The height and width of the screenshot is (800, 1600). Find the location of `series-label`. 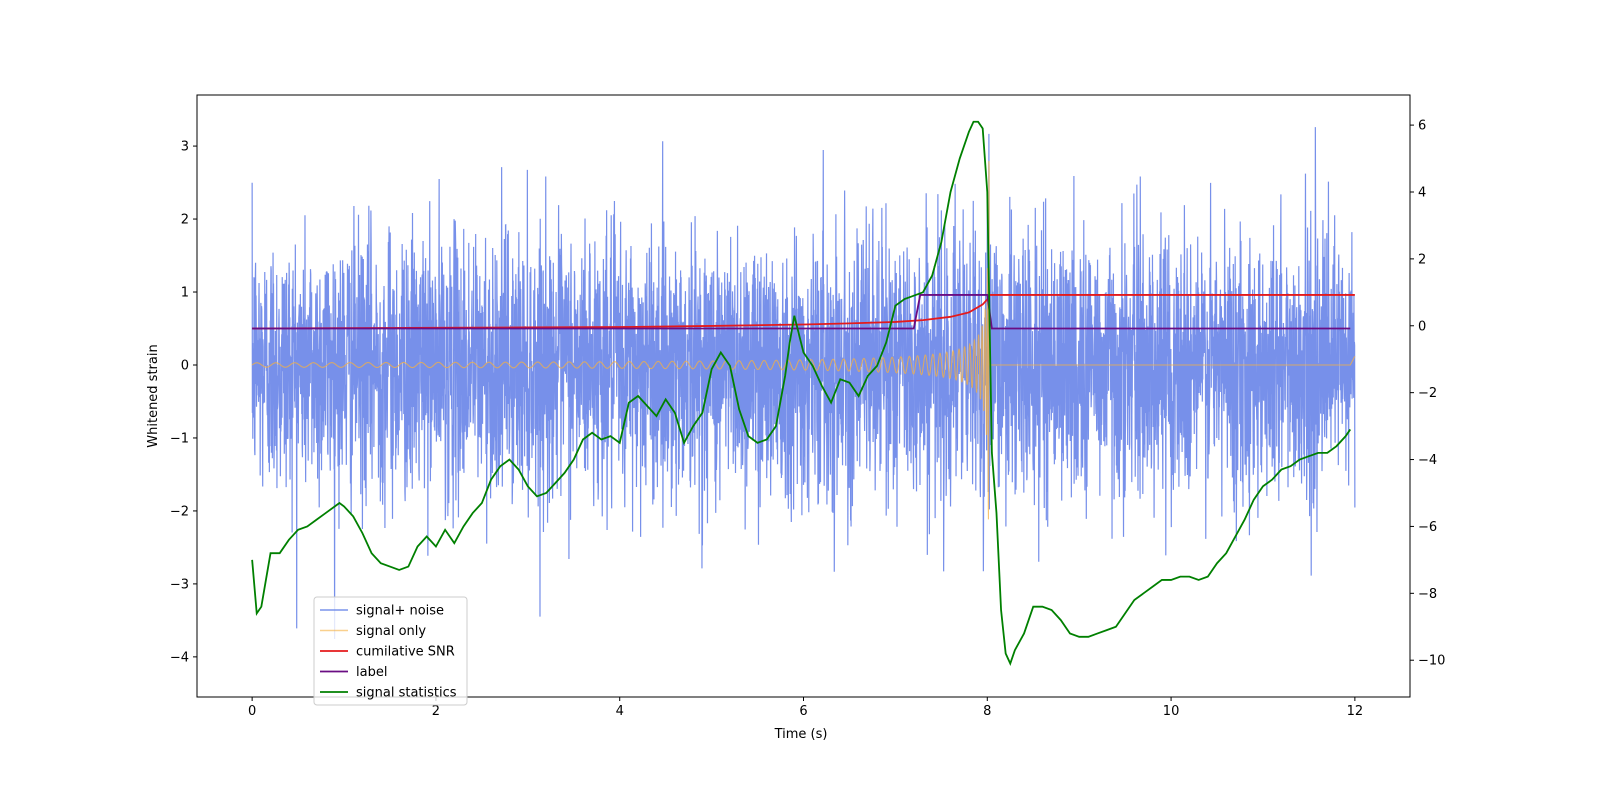

series-label is located at coordinates (801, 312).